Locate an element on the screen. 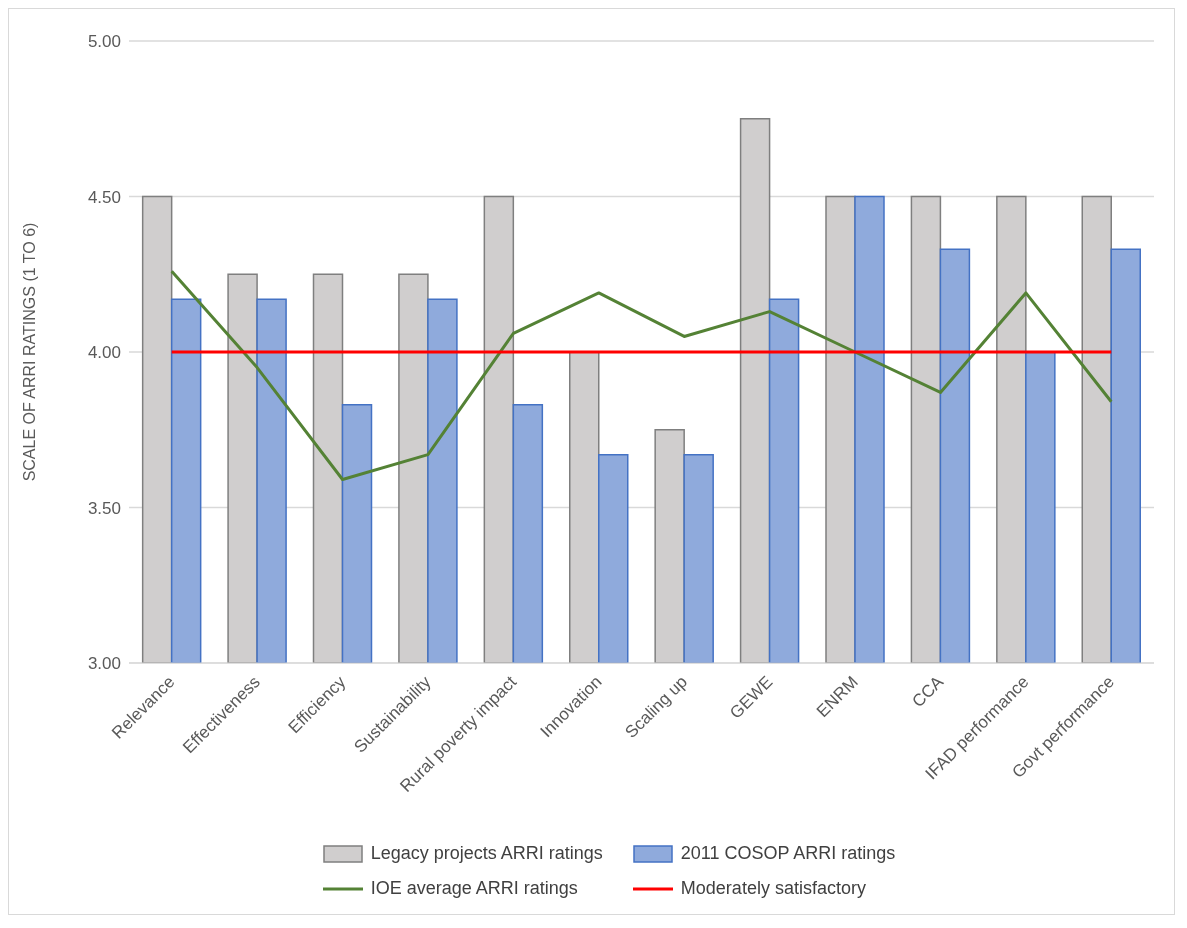 The height and width of the screenshot is (928, 1187). y-tick-label: 4.50 is located at coordinates (104, 197).